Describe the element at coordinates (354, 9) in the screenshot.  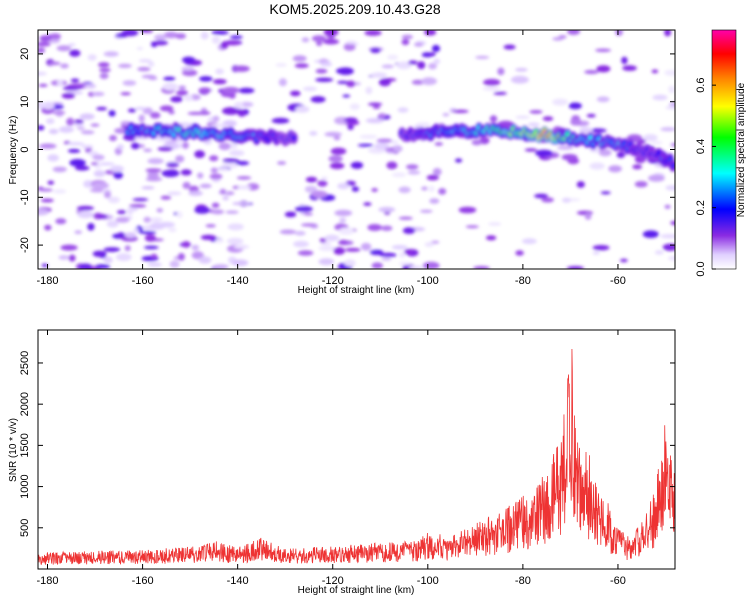
I see `chart-title: KOM5.2025.209.10.43.G28` at that location.